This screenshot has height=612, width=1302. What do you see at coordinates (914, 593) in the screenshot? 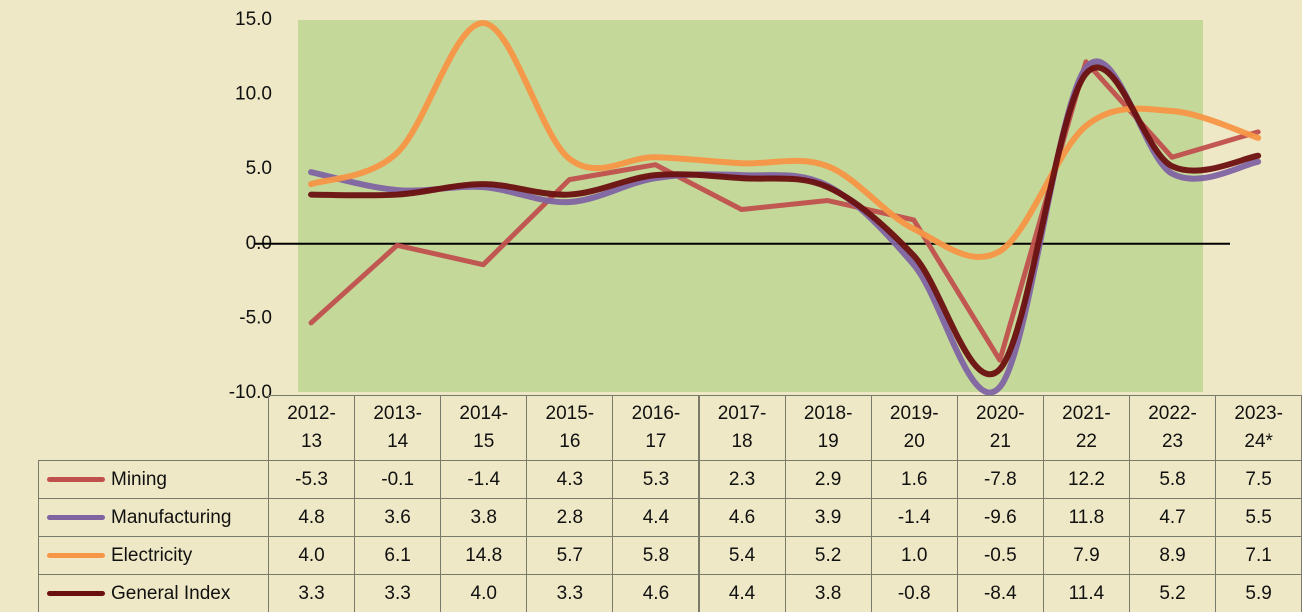
I see `value-cell: -0.8` at bounding box center [914, 593].